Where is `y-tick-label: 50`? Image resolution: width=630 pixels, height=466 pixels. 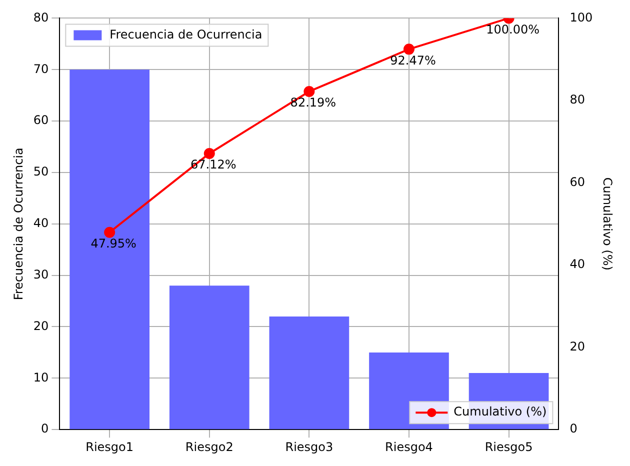
y-tick-label: 50 is located at coordinates (41, 171).